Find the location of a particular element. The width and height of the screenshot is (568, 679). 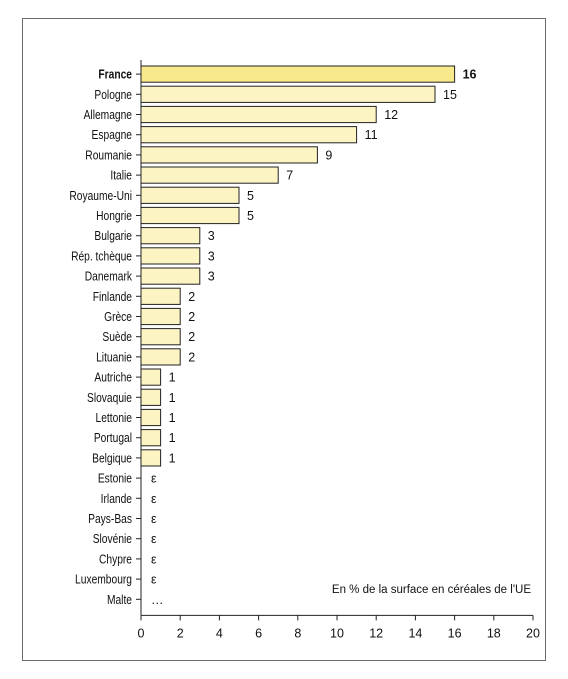

category-label-grece: Grèce is located at coordinates (118, 317).